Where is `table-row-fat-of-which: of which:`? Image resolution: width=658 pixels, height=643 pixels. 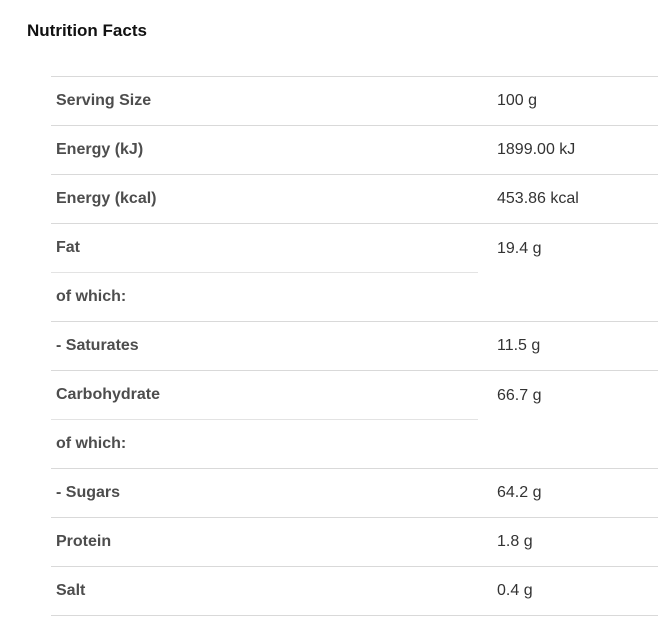 table-row-fat-of-which: of which: is located at coordinates (354, 297).